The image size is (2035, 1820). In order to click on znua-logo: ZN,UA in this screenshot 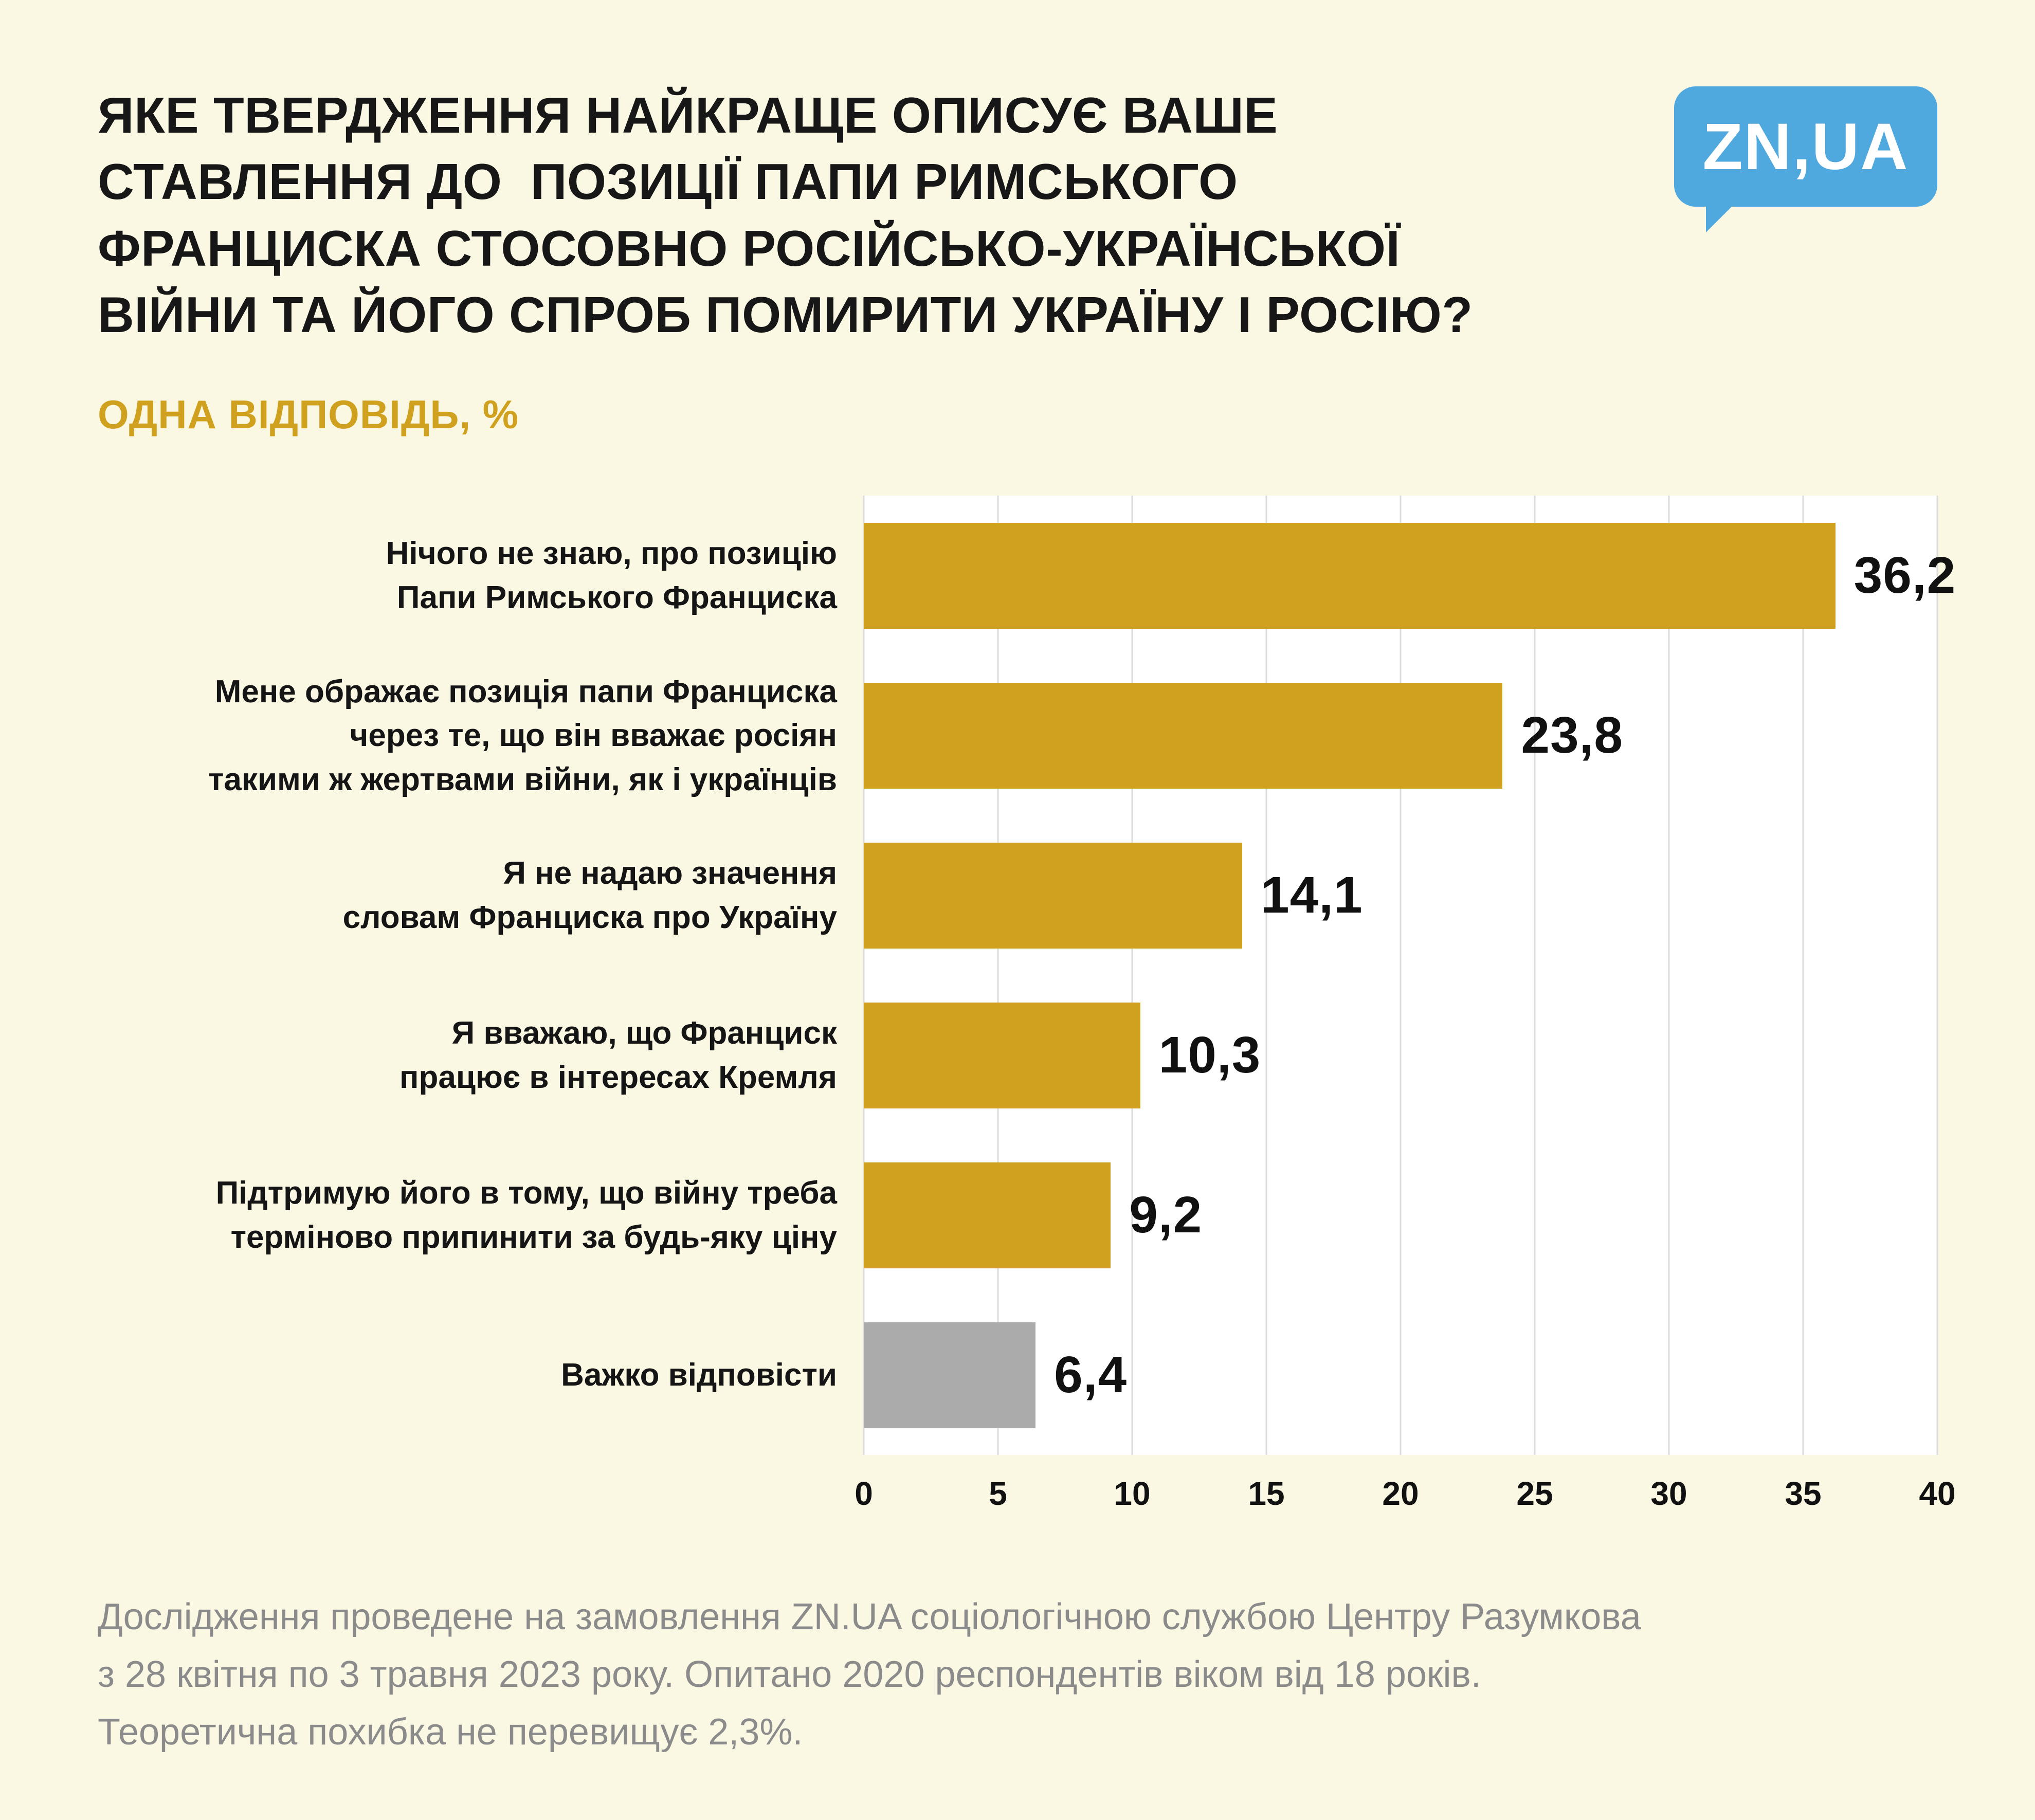, I will do `click(1805, 159)`.